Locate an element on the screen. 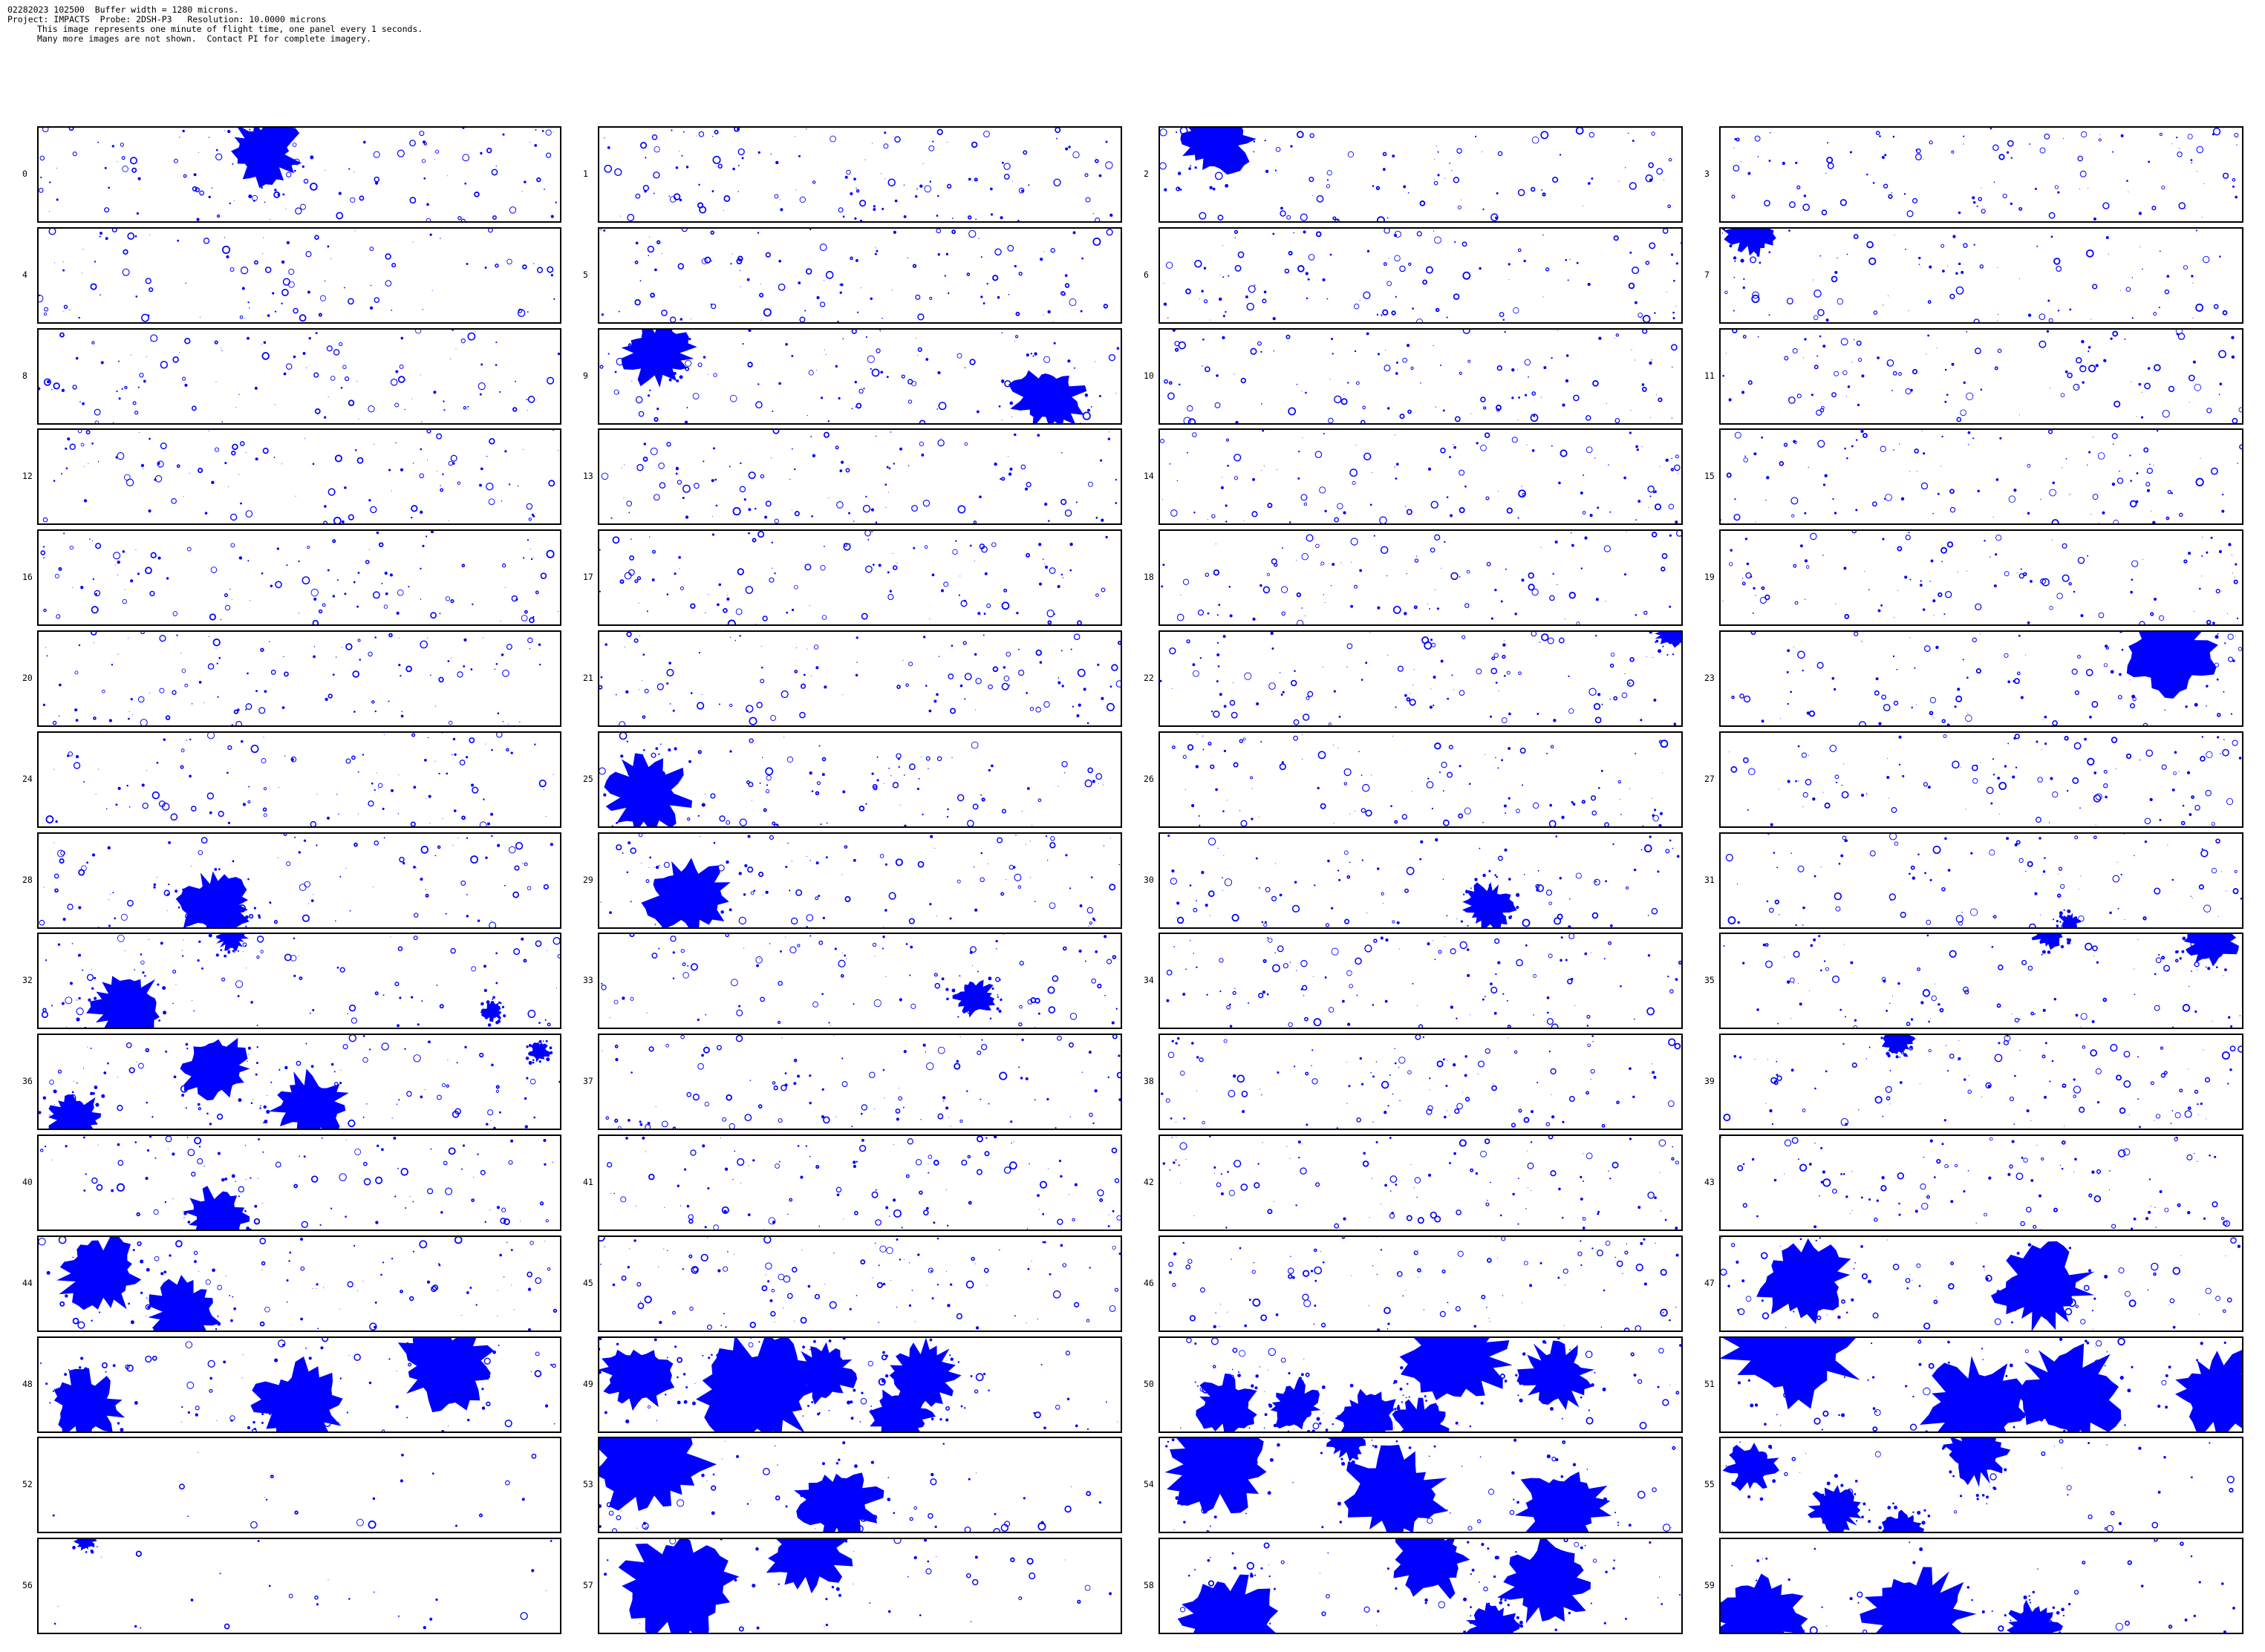 This screenshot has height=1652, width=2265. panel-label: 6 is located at coordinates (1146, 275).